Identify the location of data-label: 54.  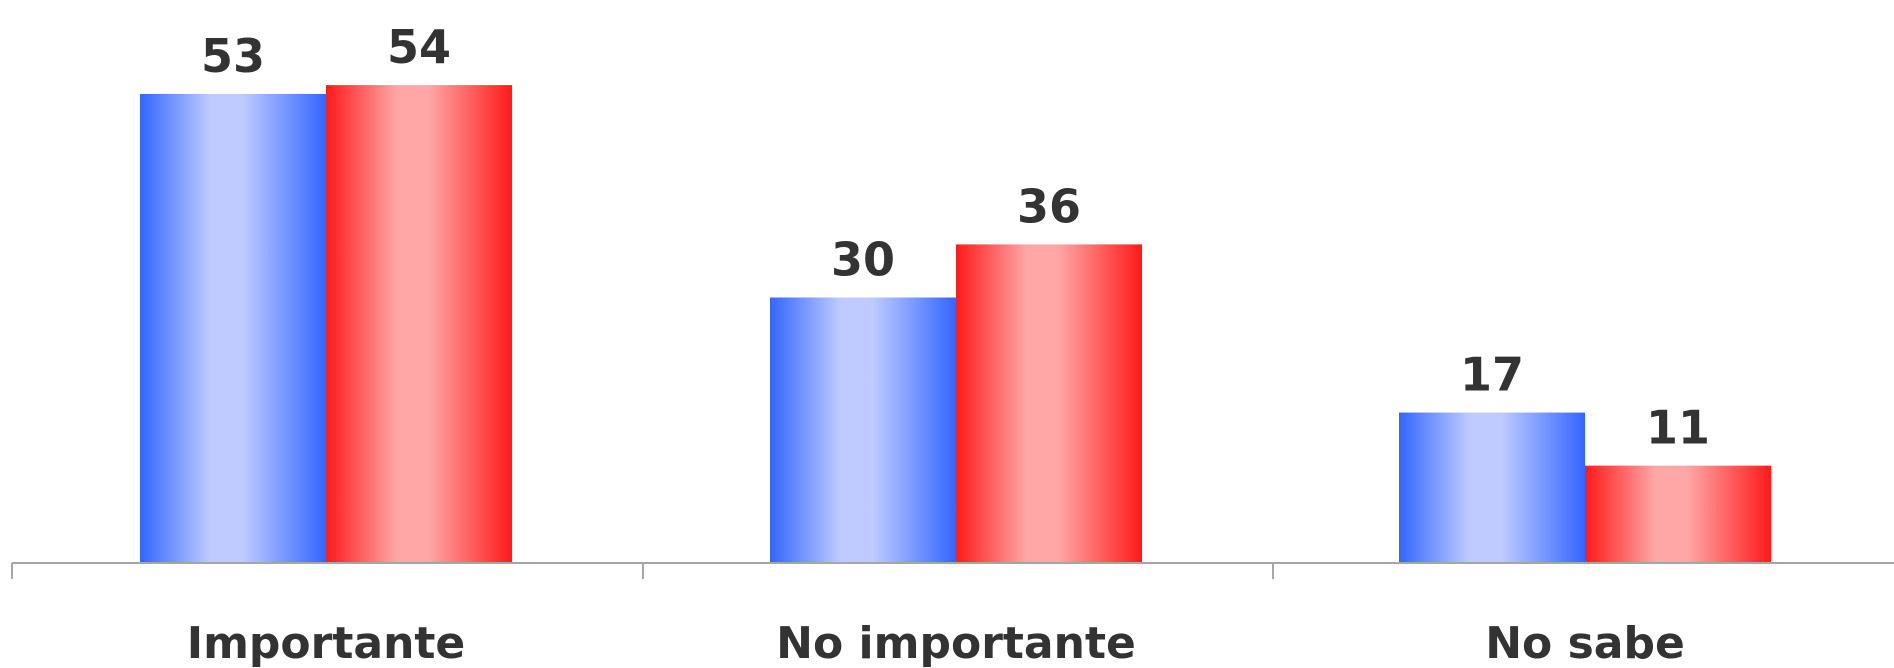
(419, 47).